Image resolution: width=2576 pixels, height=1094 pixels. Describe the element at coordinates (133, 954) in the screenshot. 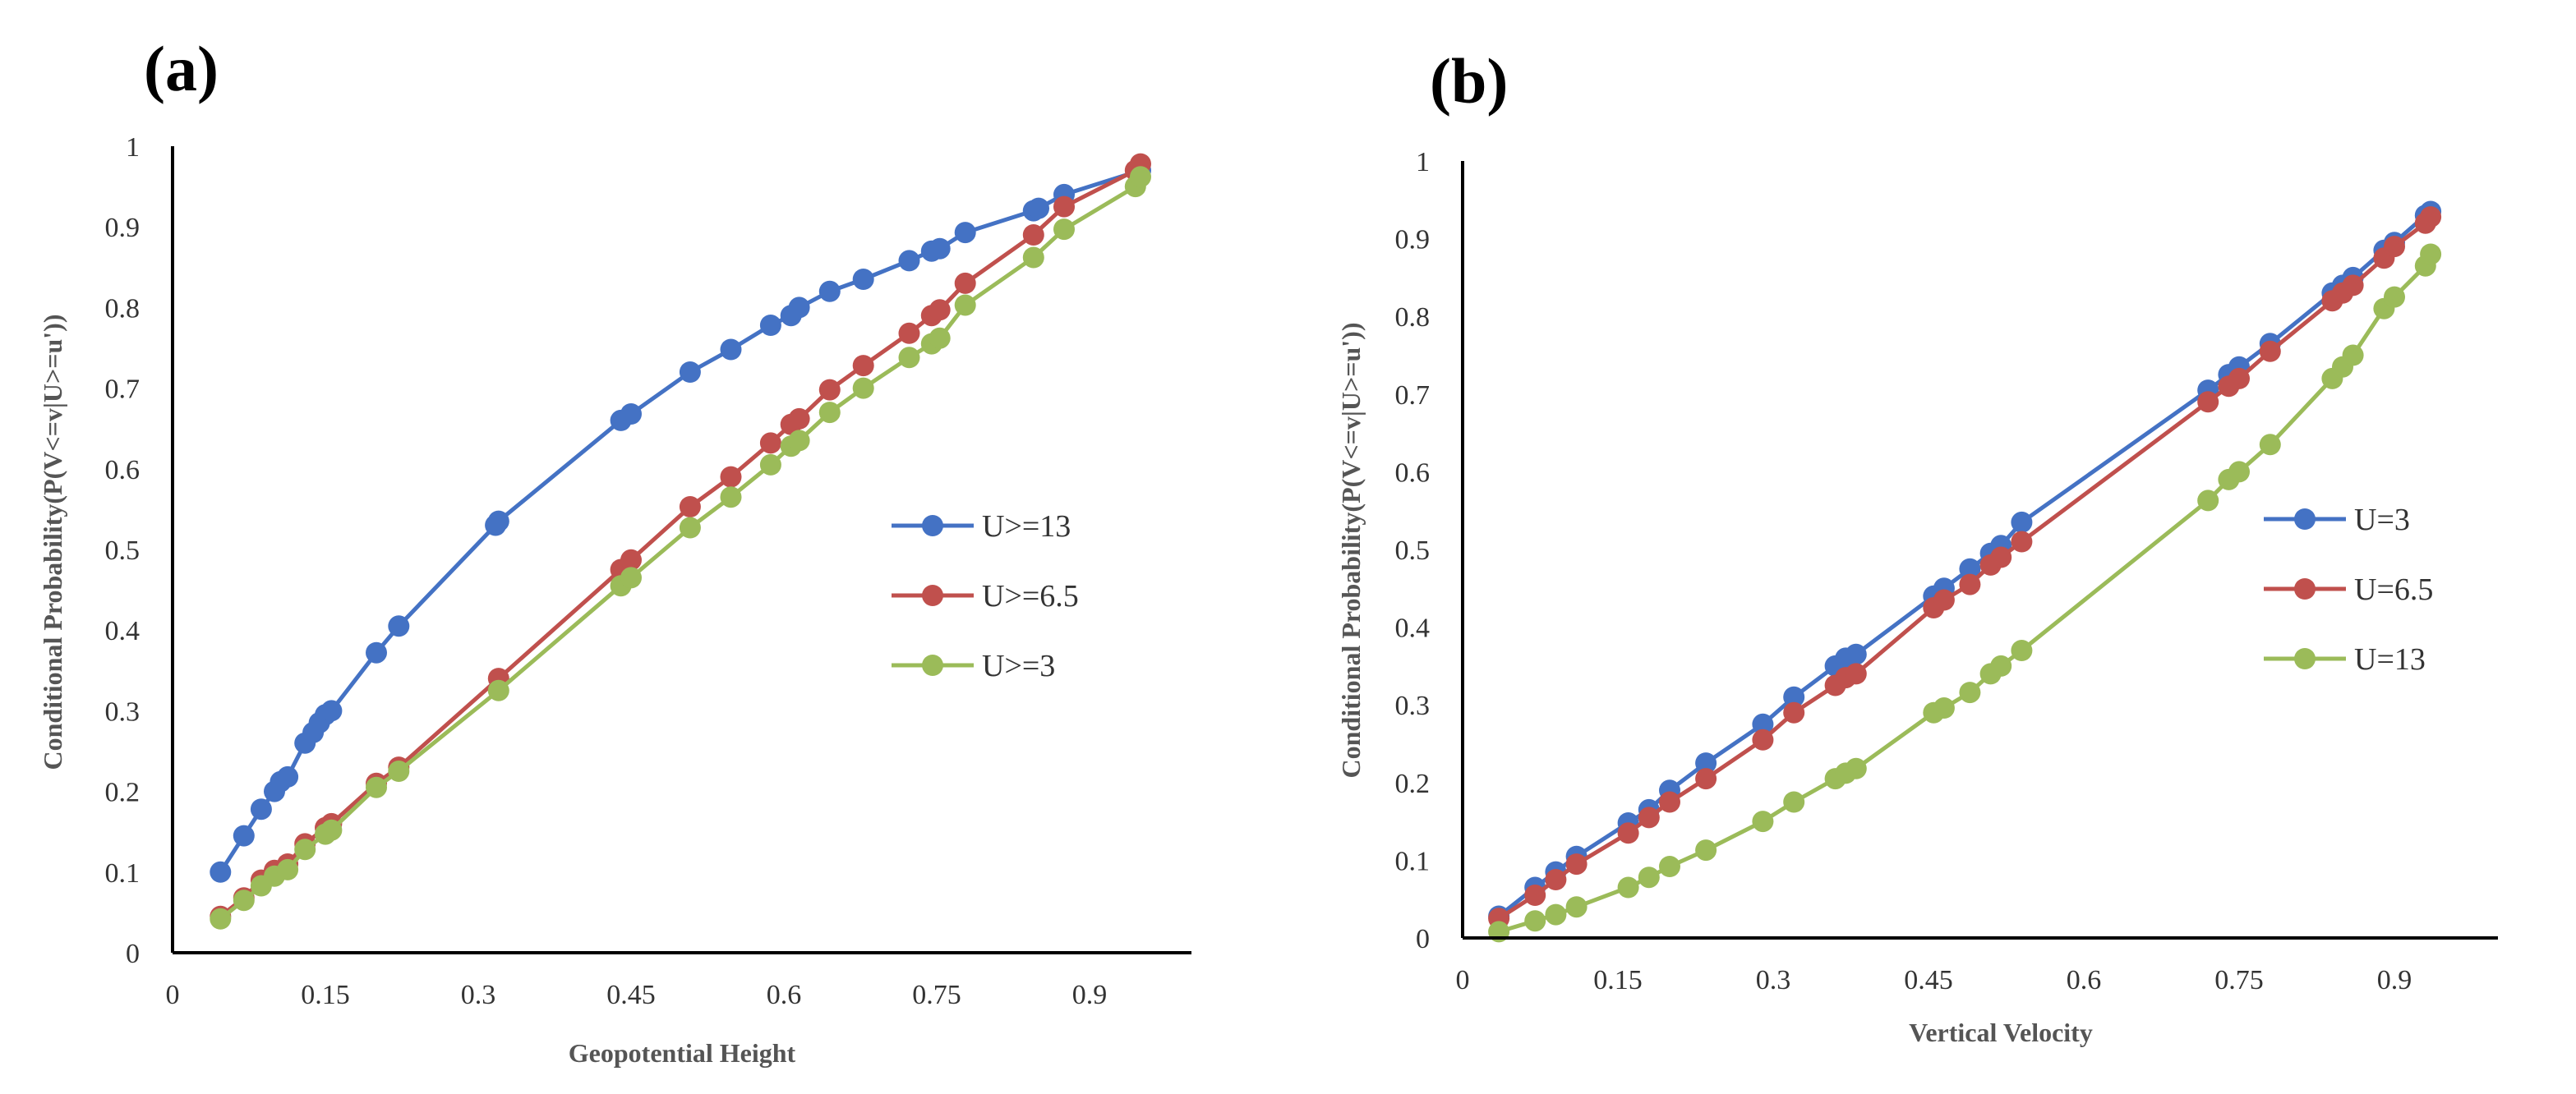

I see `panel-a-y-tick-label: 0` at that location.